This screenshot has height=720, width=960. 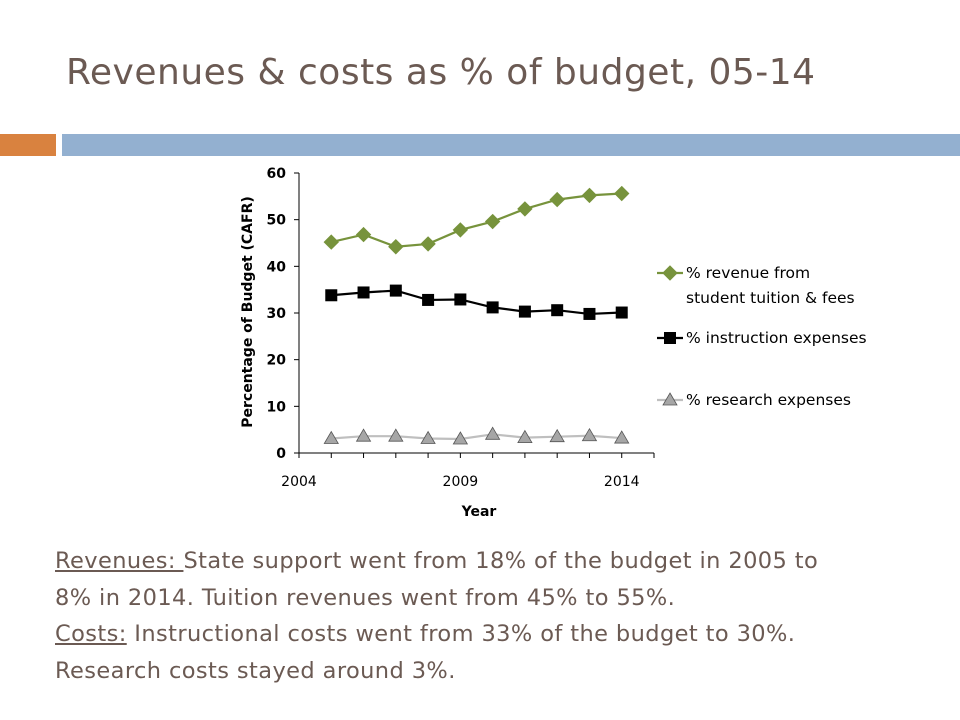 I want to click on y-tick-label: 60, so click(x=277, y=174).